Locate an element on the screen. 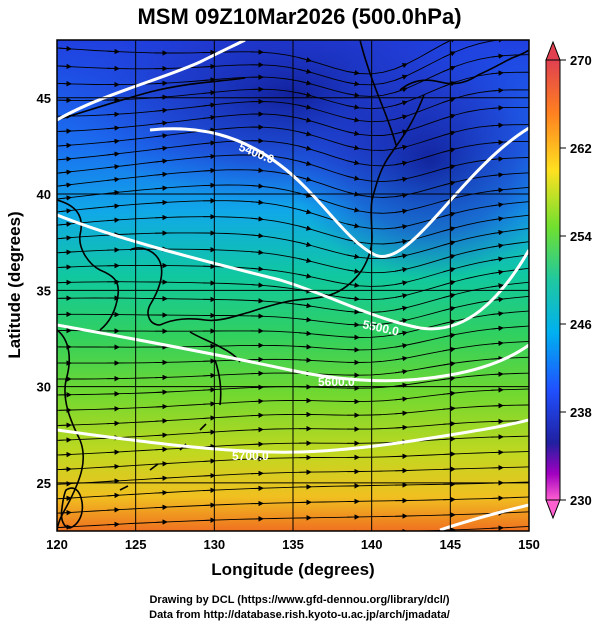 This screenshot has height=625, width=599. colorbar-tick-label: 238 is located at coordinates (581, 412).